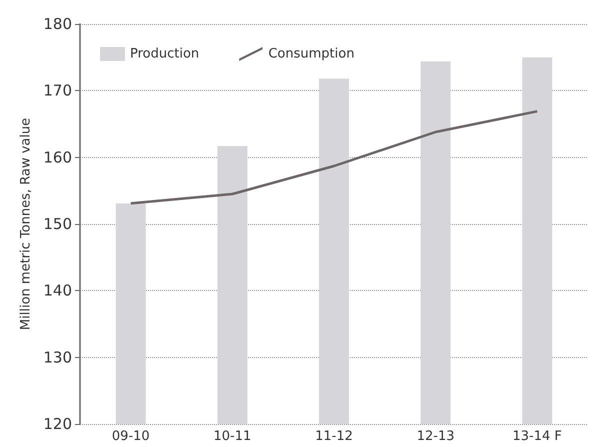  I want to click on line-series, so click(334, 157).